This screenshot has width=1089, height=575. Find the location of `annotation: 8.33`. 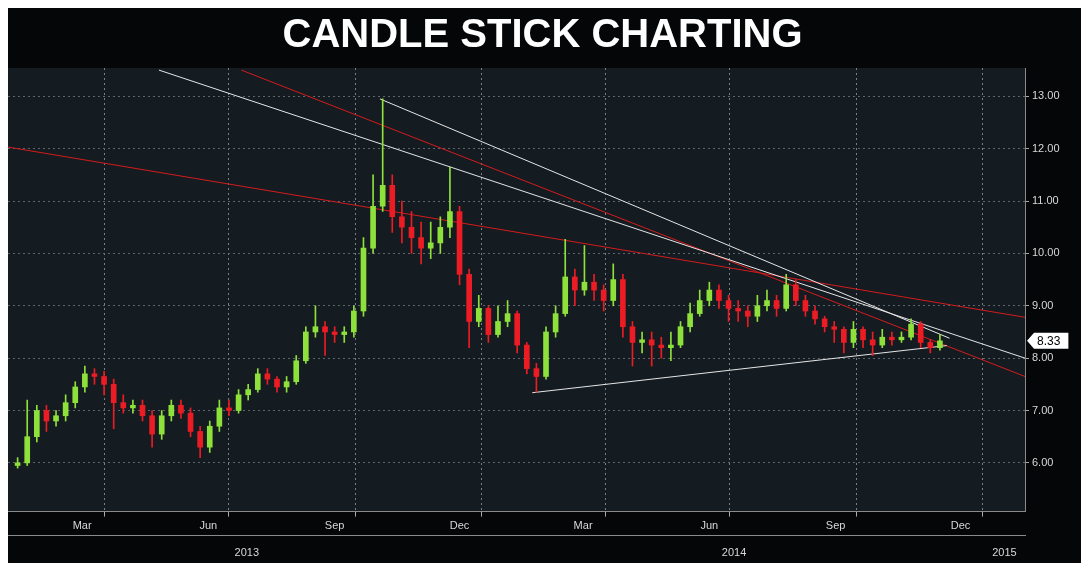

annotation: 8.33 is located at coordinates (1049, 341).